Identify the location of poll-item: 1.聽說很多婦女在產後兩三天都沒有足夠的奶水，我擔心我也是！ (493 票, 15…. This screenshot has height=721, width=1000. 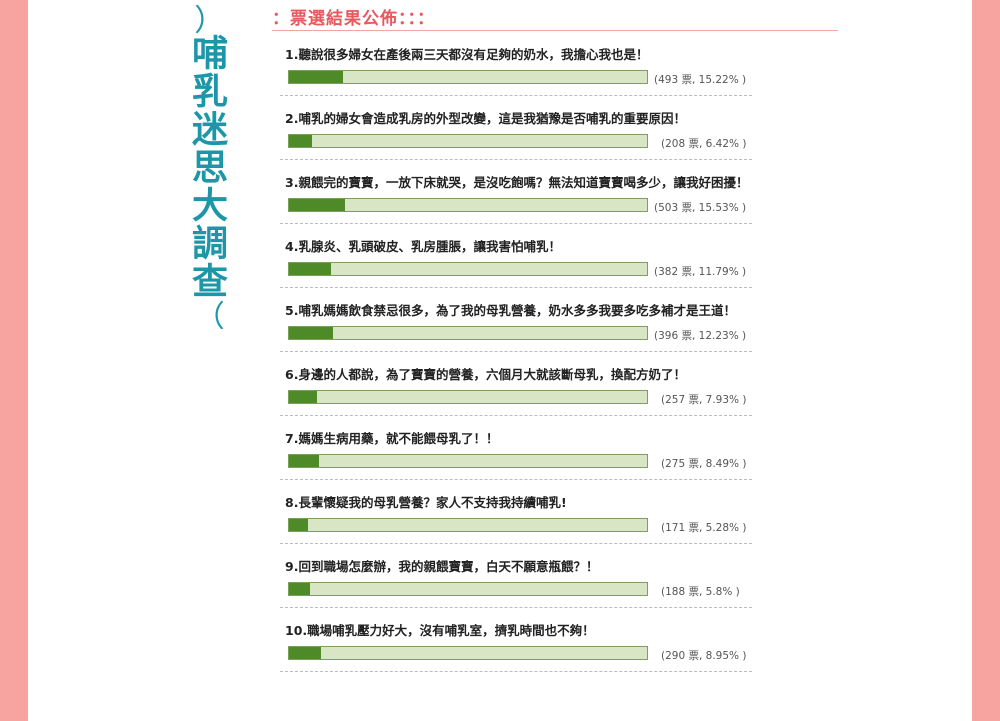
(516, 69).